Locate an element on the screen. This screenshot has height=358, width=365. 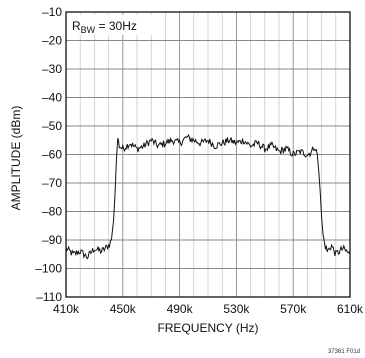
x-tick-label: 530k is located at coordinates (236, 309).